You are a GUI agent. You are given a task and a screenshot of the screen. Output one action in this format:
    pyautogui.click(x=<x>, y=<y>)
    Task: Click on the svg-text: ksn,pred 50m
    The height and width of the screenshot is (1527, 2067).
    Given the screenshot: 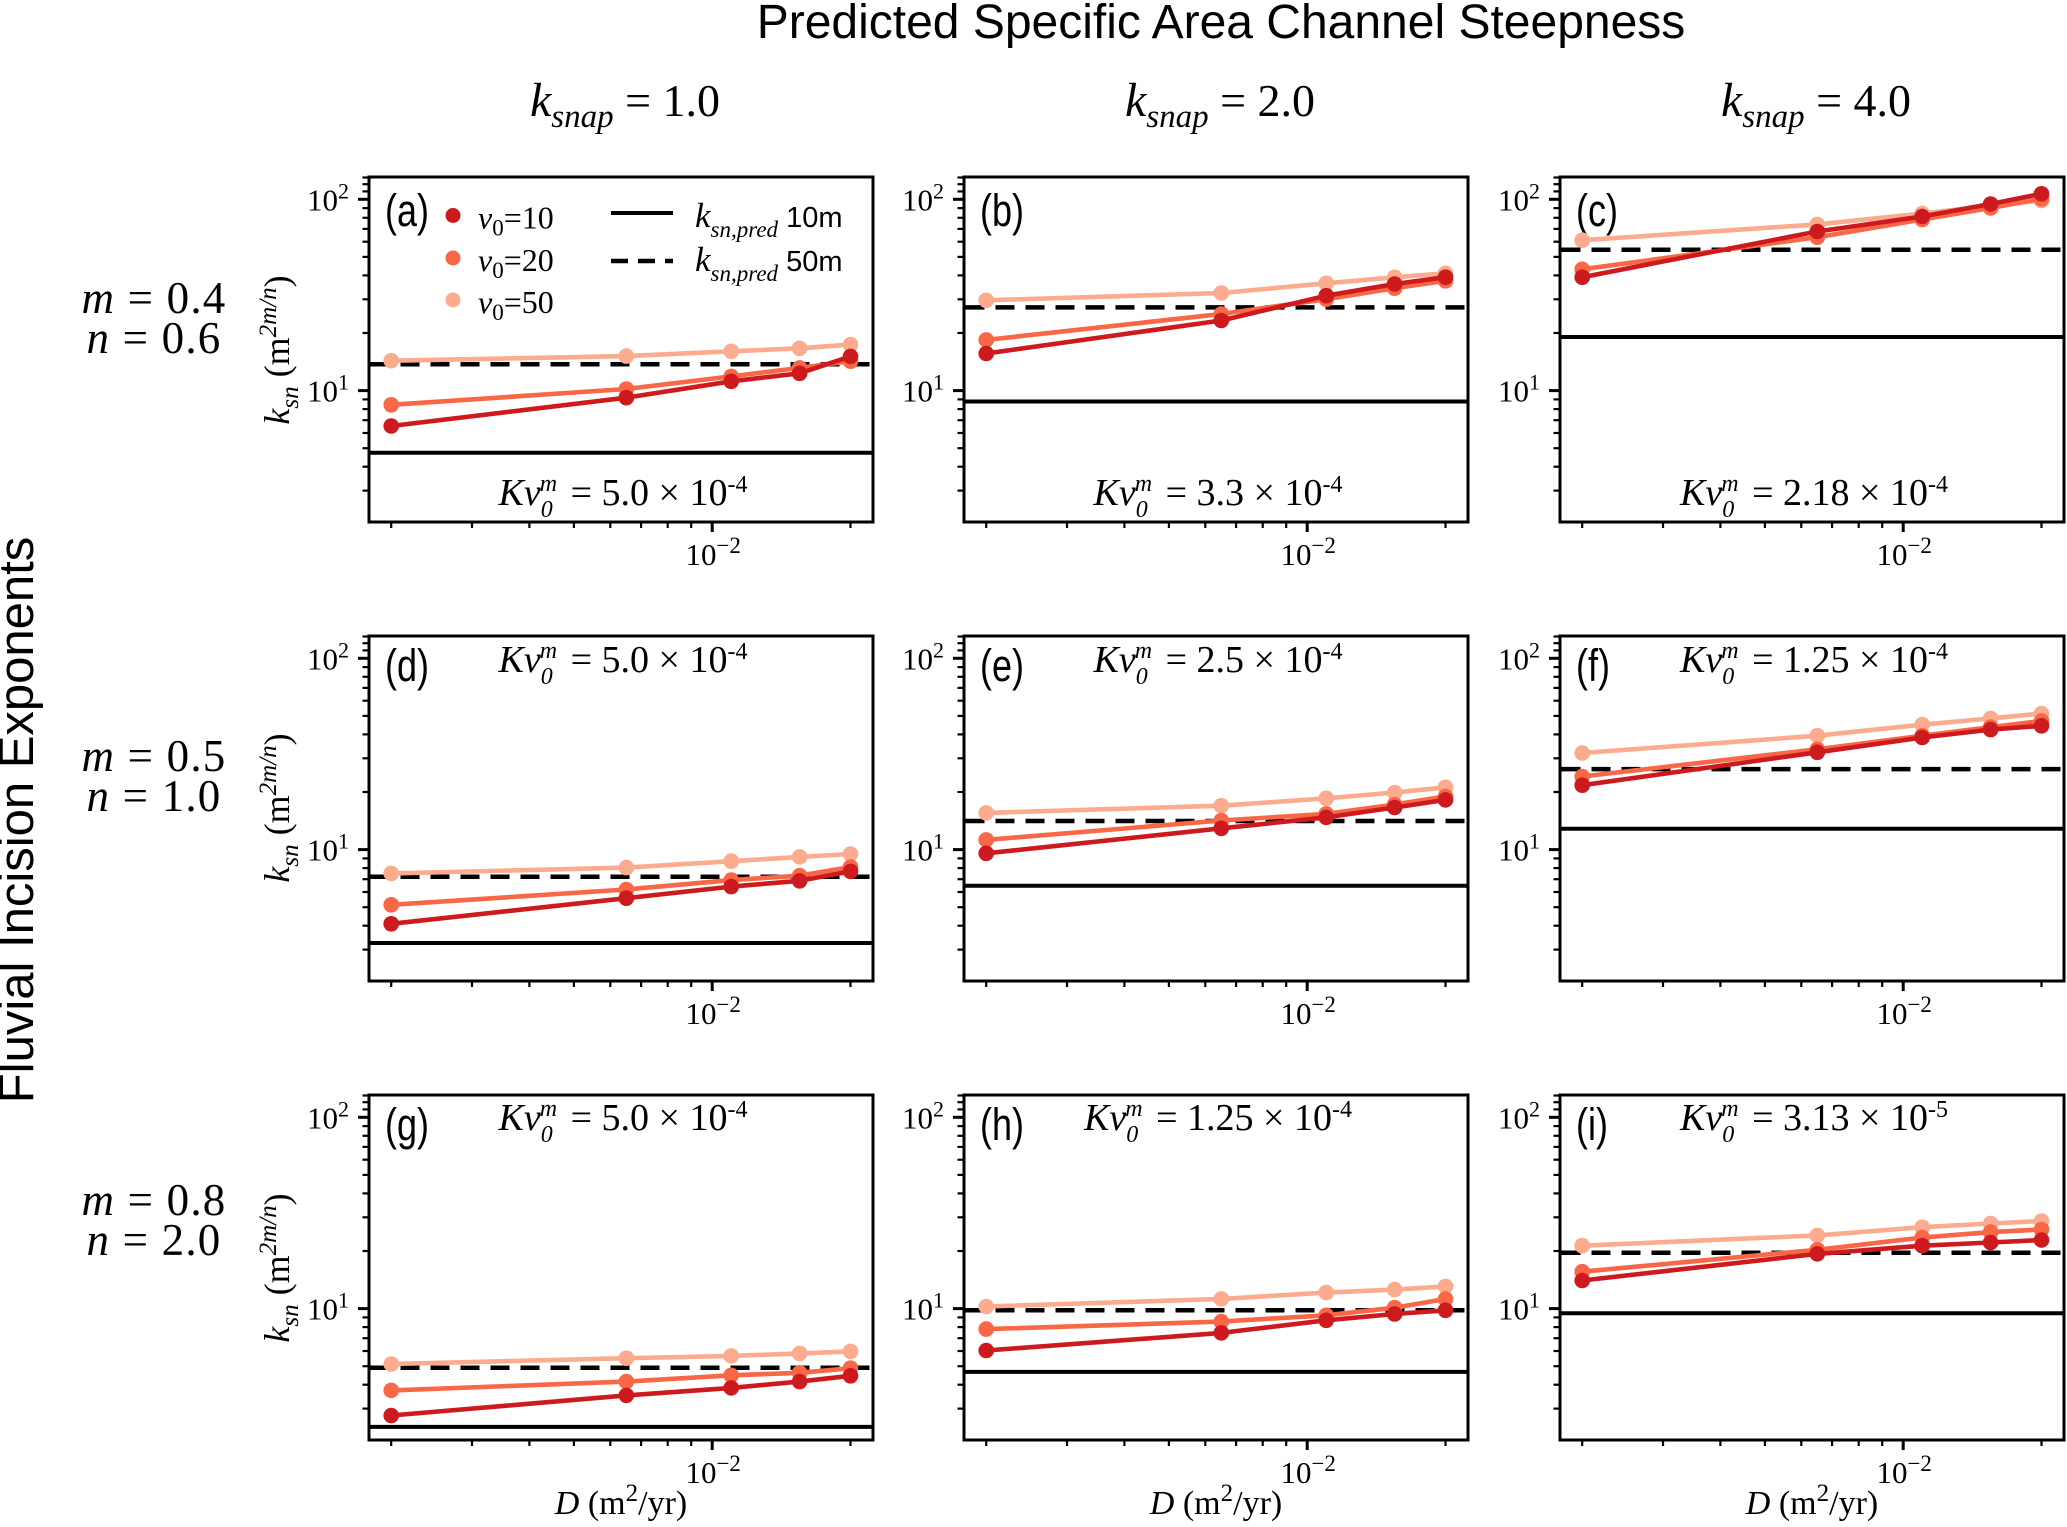 What is the action you would take?
    pyautogui.click(x=769, y=263)
    